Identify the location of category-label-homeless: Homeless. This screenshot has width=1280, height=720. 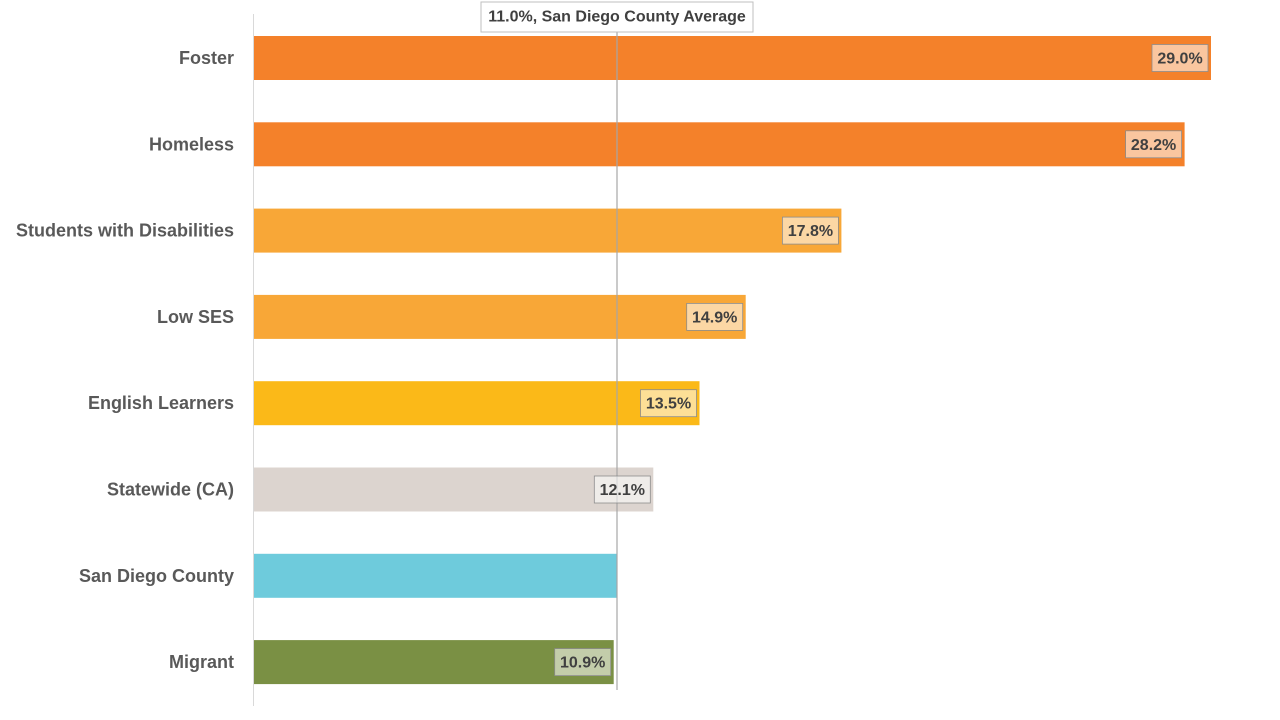
(191, 144).